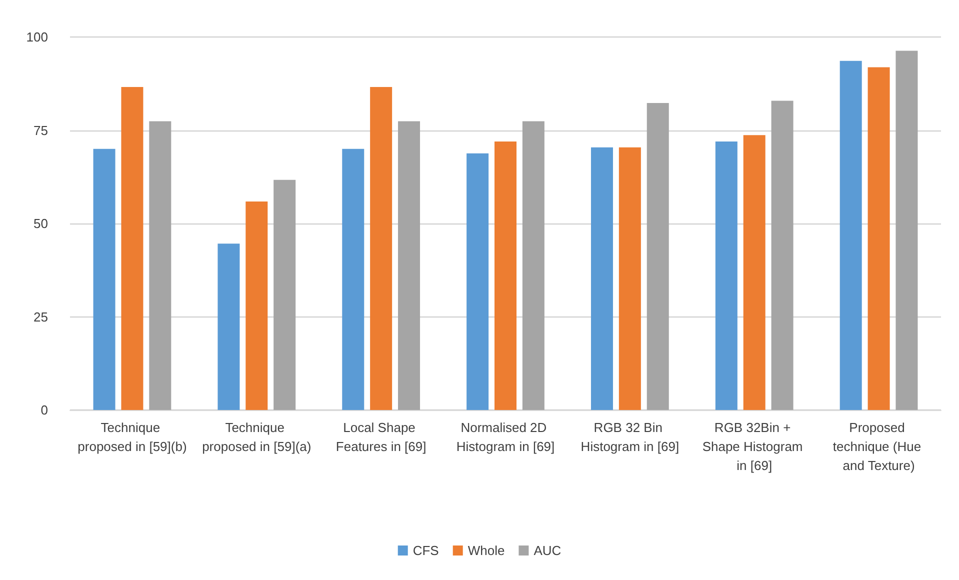 This screenshot has height=580, width=959. I want to click on legend-label: Whole, so click(486, 550).